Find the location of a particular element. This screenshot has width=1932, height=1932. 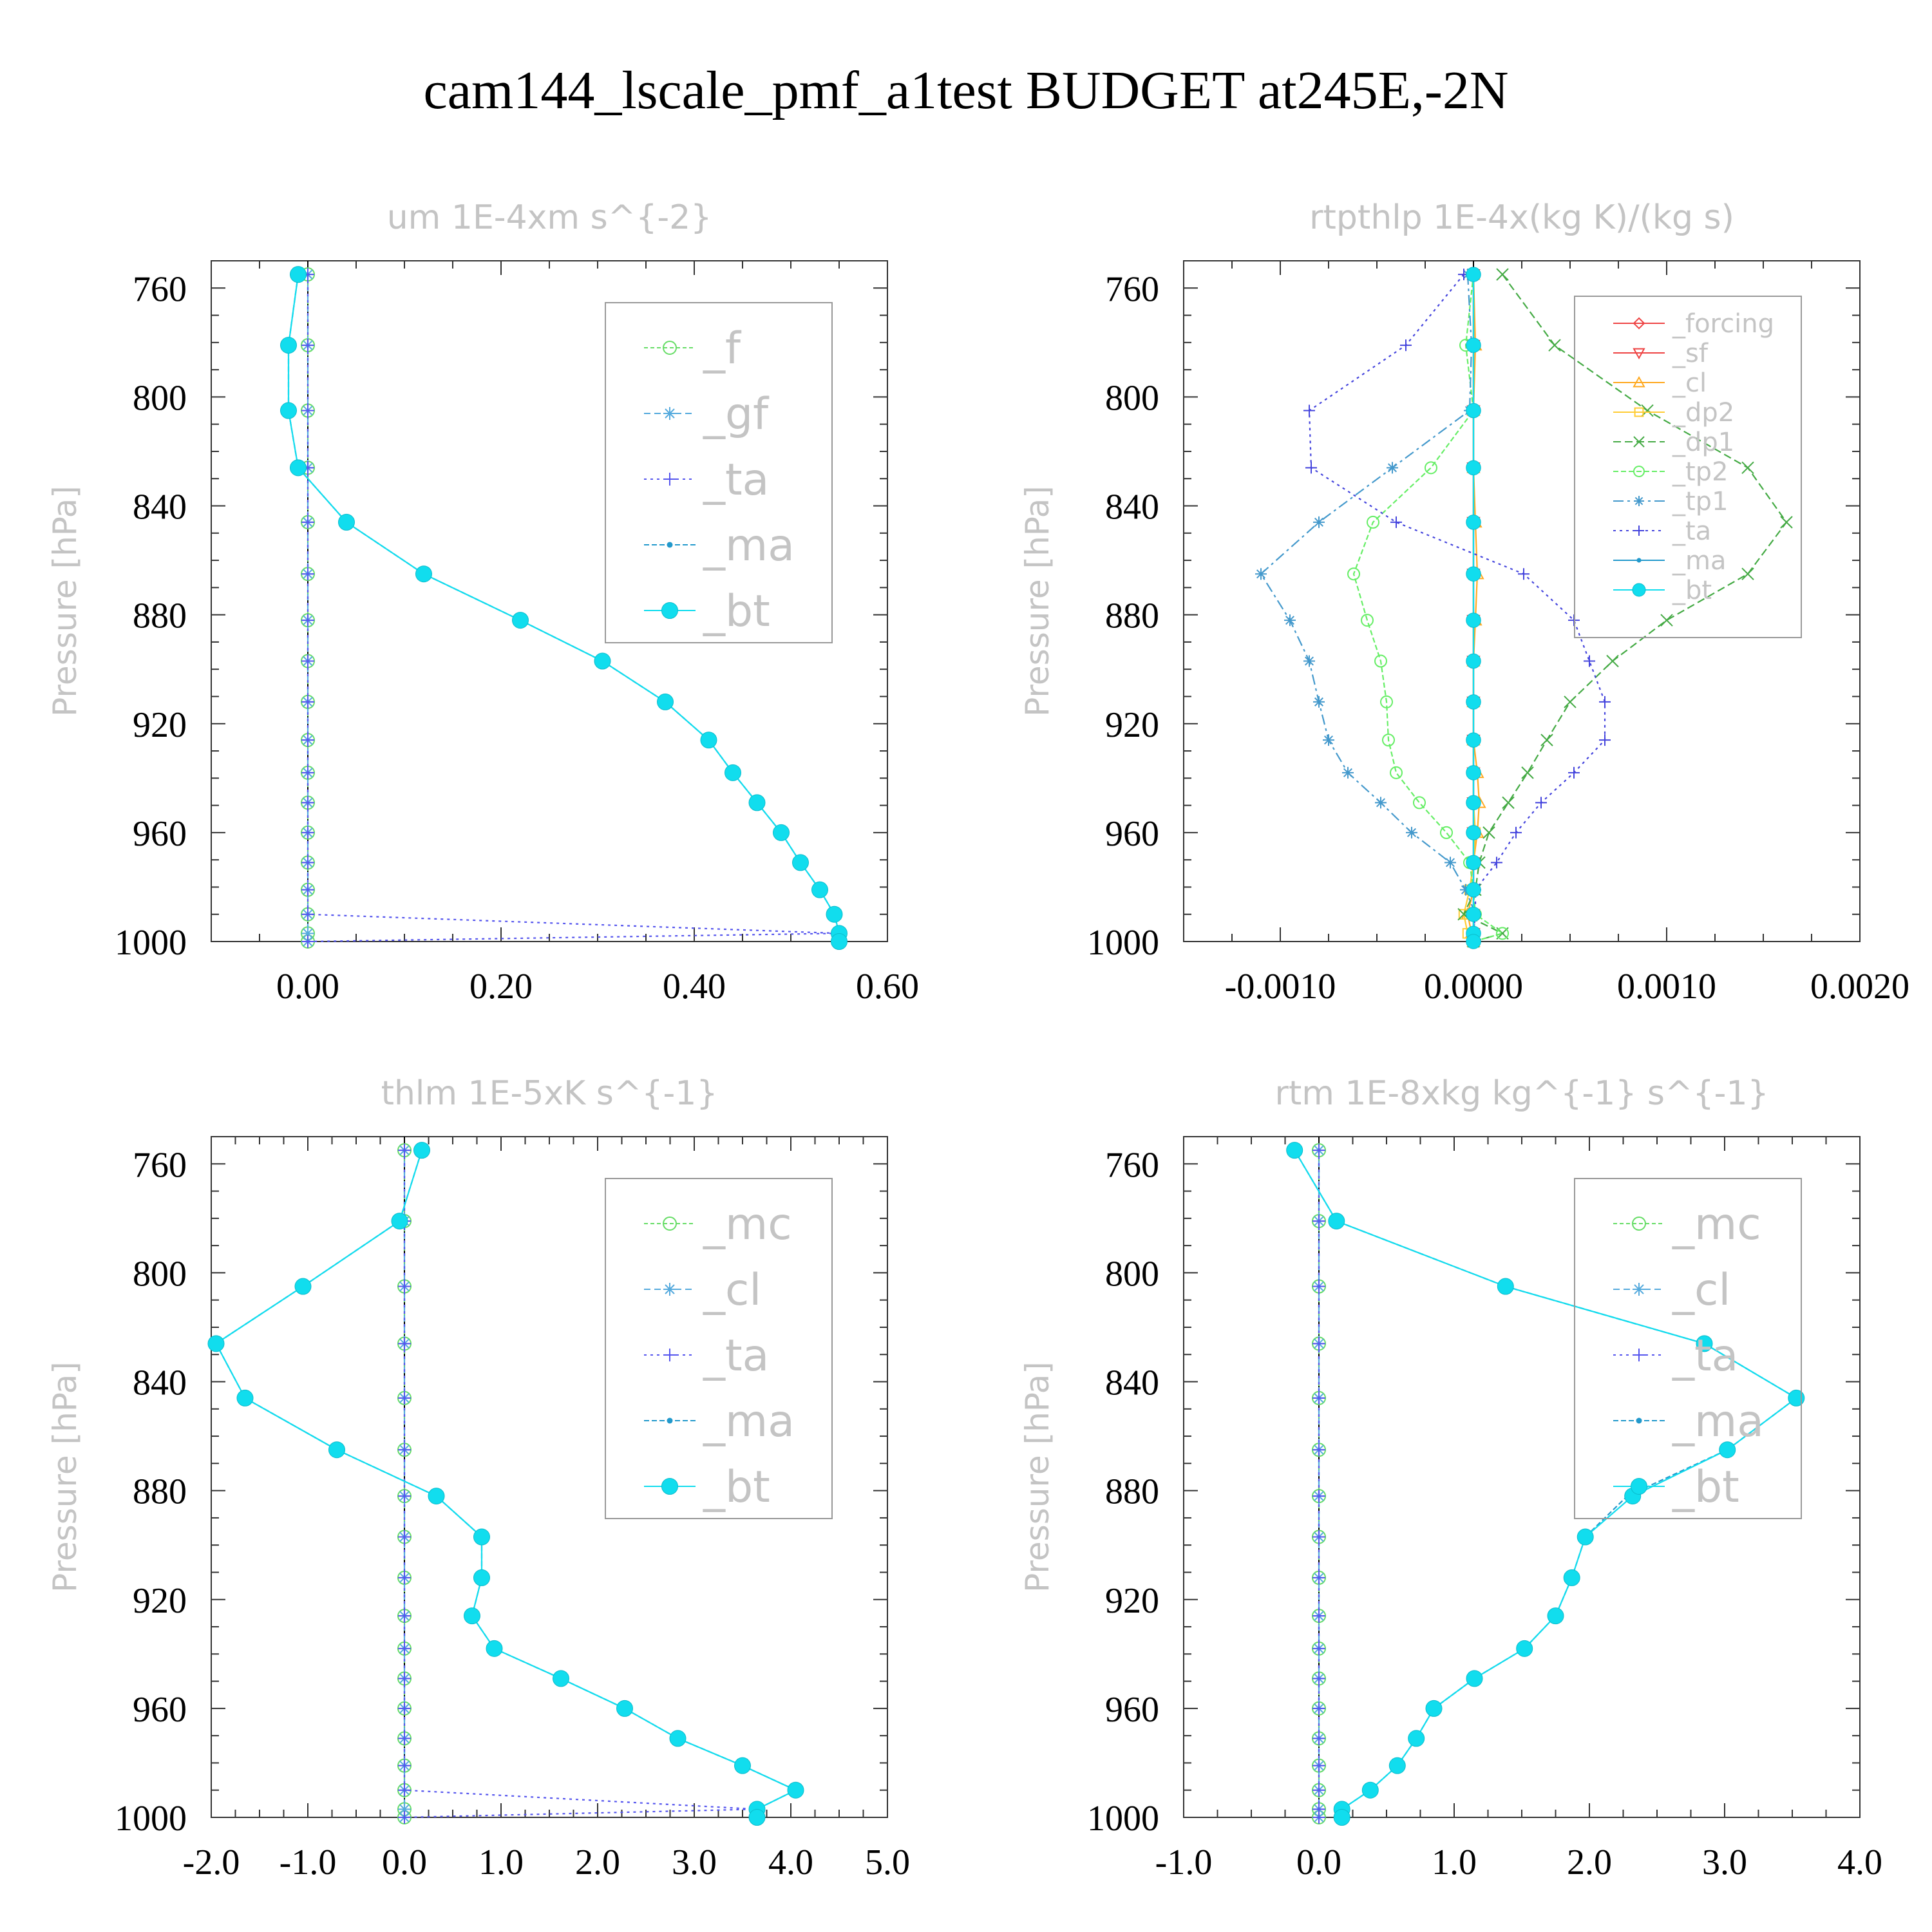

y-tick-label: 760 is located at coordinates (1132, 1165).